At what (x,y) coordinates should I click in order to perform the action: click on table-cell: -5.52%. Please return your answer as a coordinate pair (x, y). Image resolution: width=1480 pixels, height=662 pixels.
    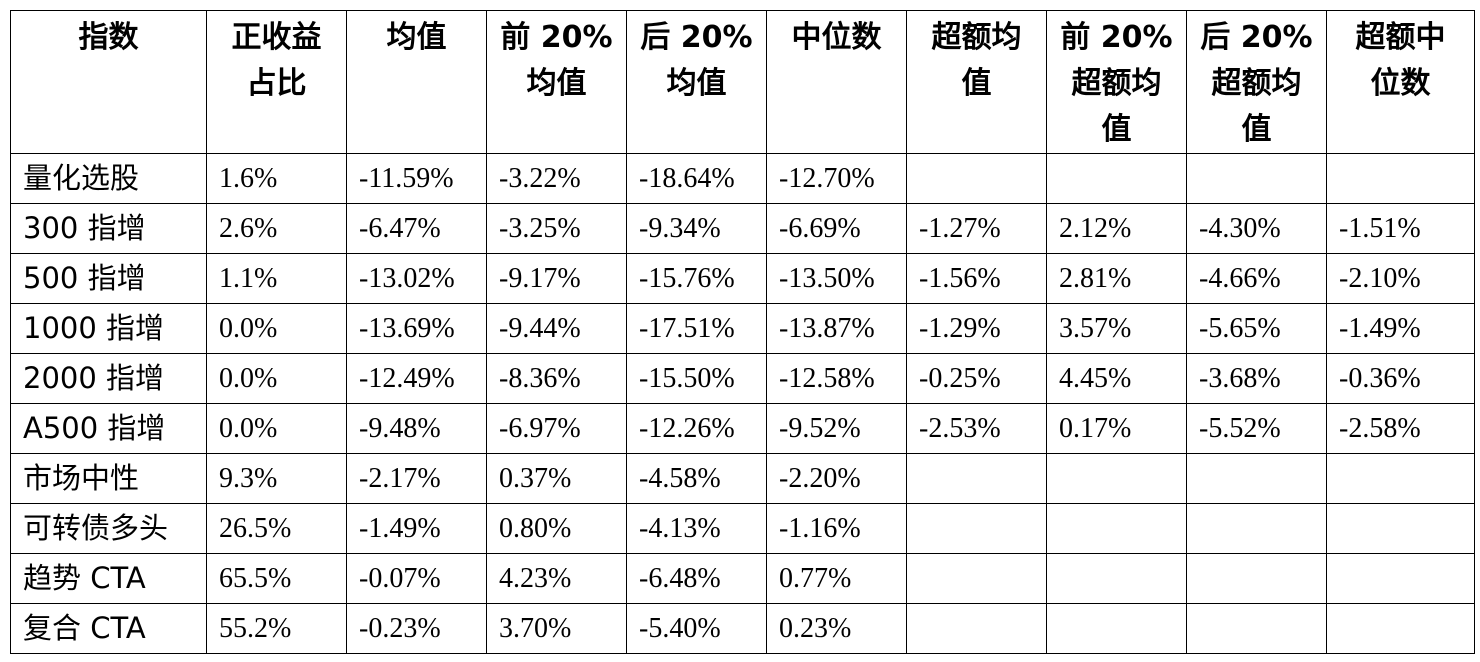
    Looking at the image, I should click on (1256, 428).